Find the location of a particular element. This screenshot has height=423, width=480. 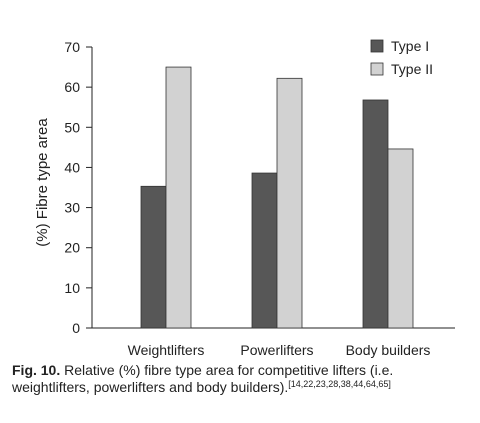

legend: Type I Type II is located at coordinates (401, 57).